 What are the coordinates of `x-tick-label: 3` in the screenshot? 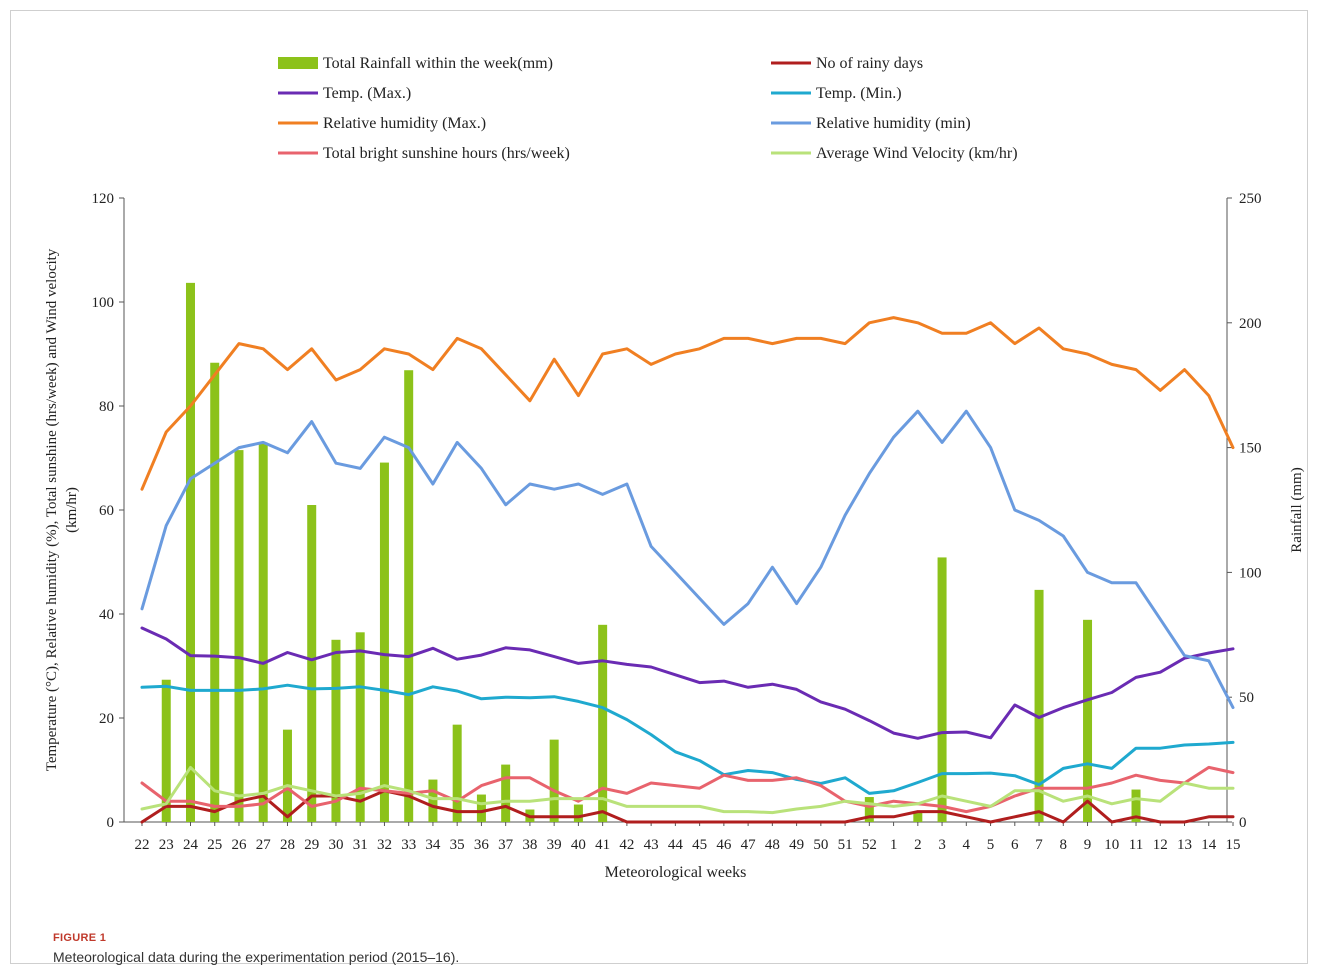 It's located at (942, 845).